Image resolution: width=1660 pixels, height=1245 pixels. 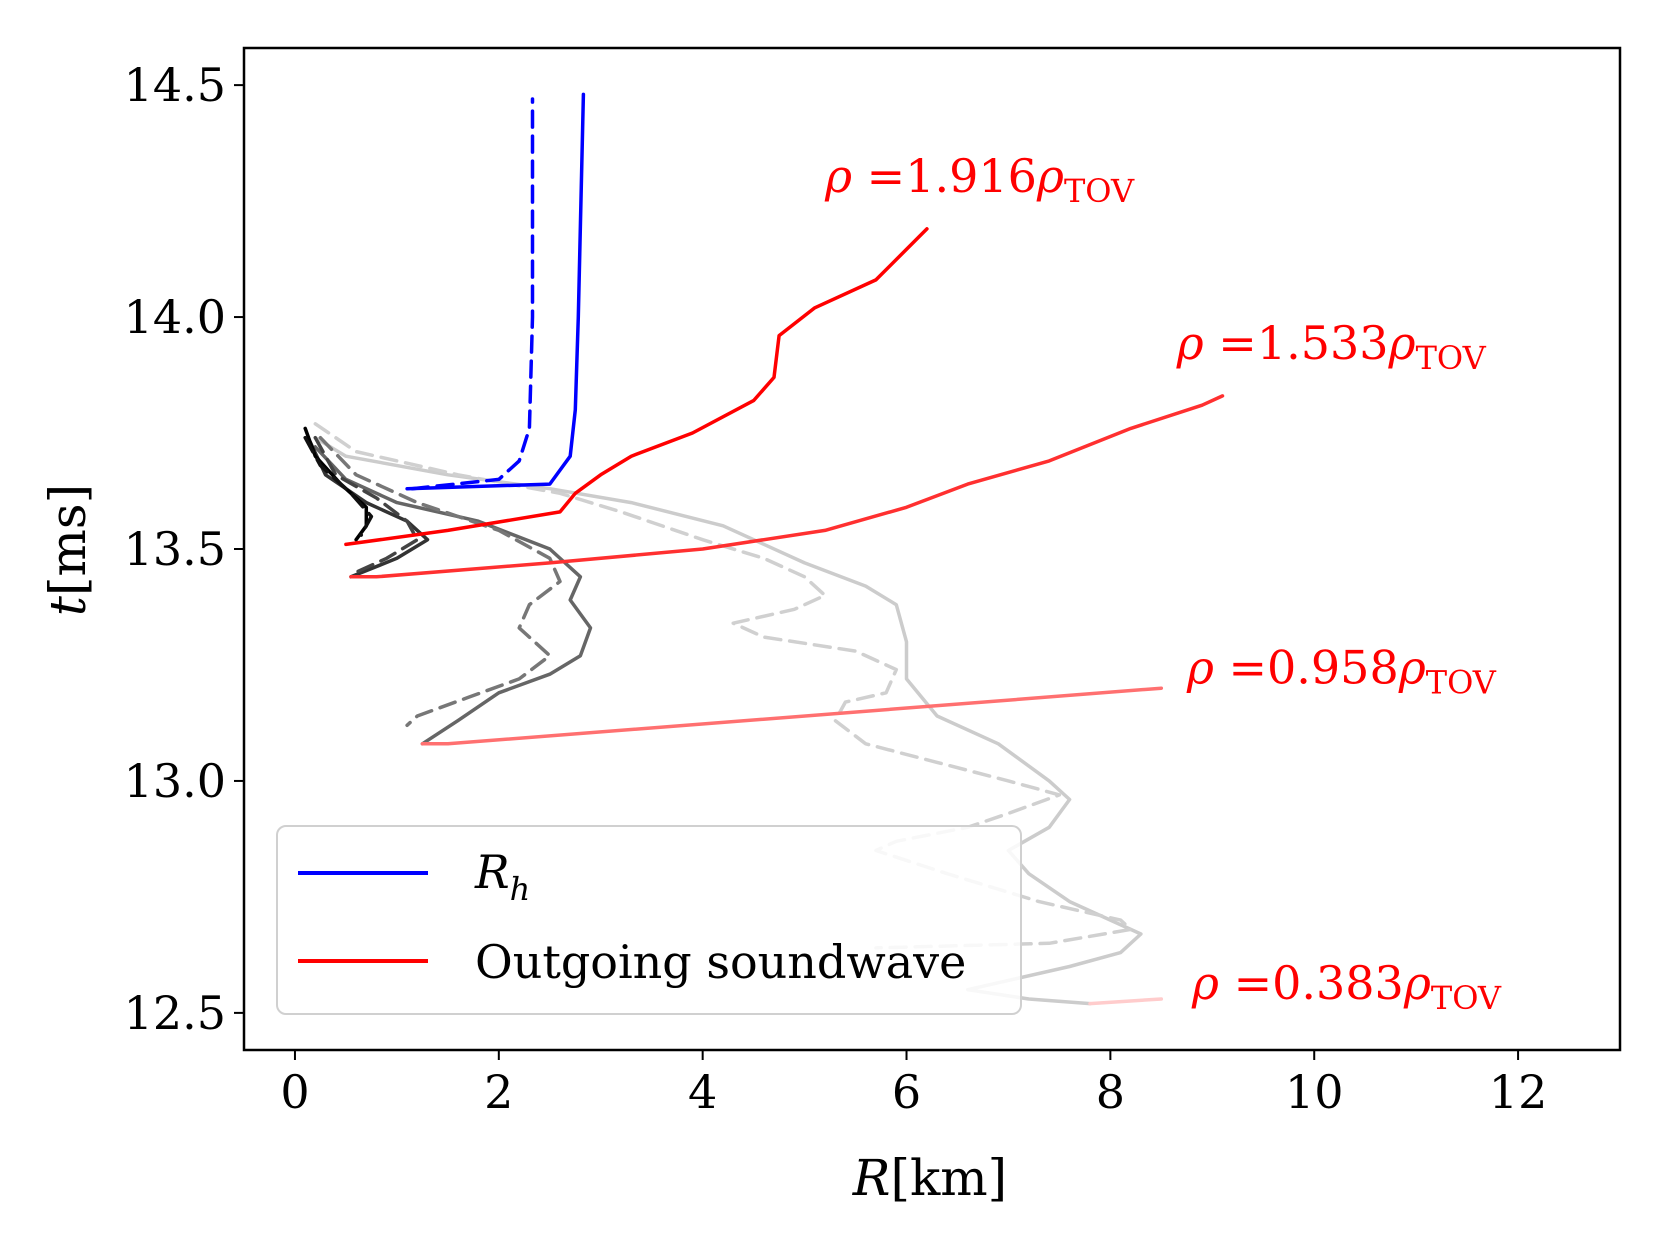 What do you see at coordinates (929, 1178) in the screenshot?
I see `x-axis-label: R[km]` at bounding box center [929, 1178].